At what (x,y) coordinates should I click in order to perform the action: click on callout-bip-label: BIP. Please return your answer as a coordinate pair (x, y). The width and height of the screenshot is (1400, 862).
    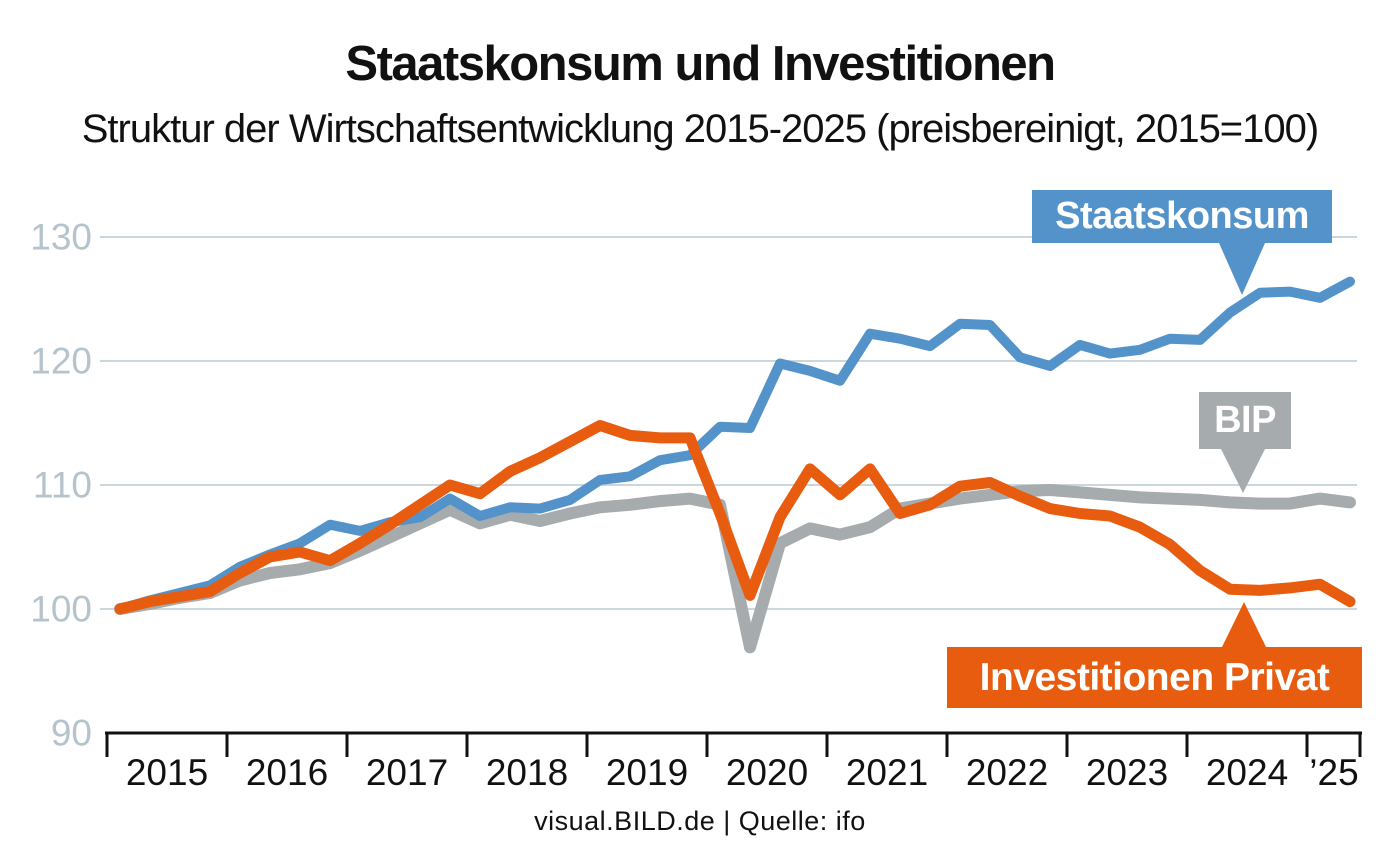
    Looking at the image, I should click on (1245, 420).